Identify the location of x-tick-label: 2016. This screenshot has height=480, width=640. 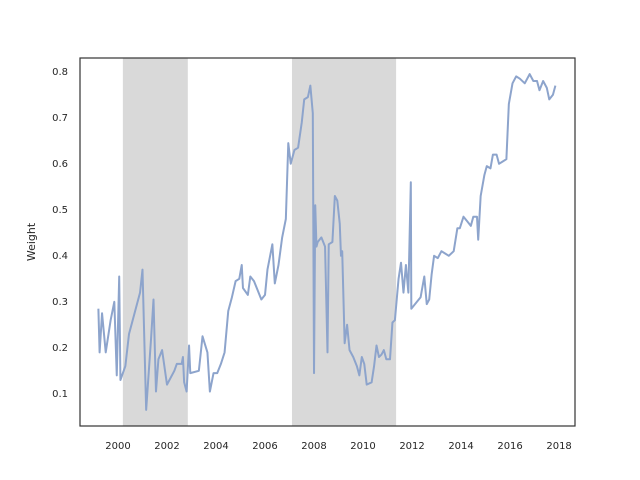
(509, 446).